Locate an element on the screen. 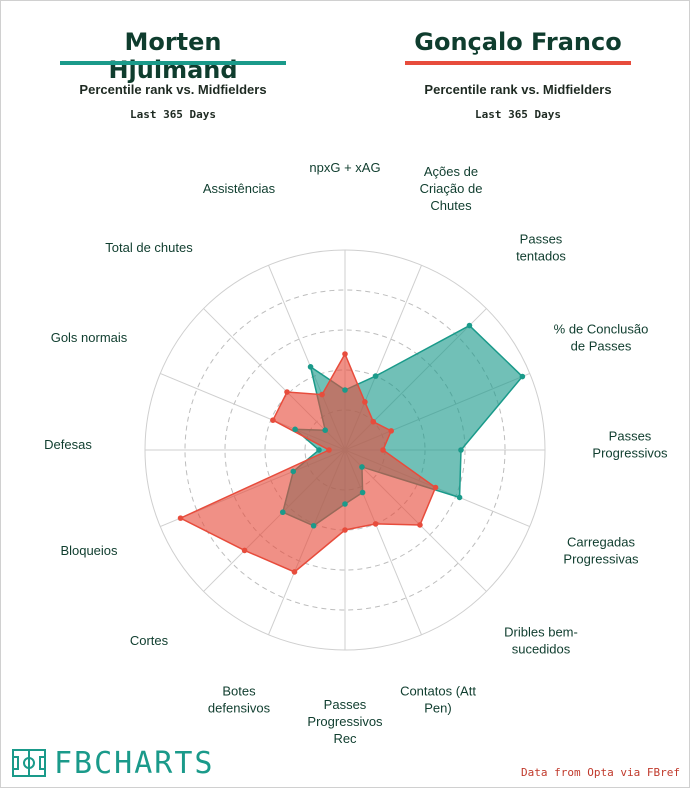 The width and height of the screenshot is (690, 788). axis-label-13: Gols normais is located at coordinates (89, 337).